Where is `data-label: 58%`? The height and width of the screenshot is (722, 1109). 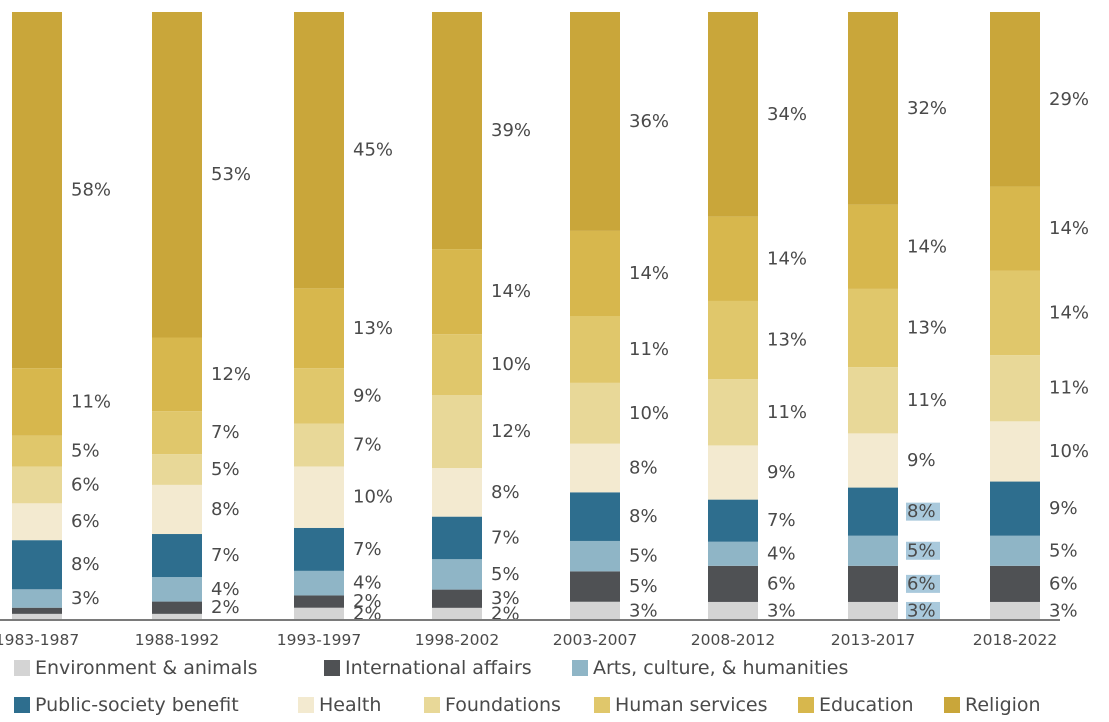 data-label: 58% is located at coordinates (91, 190).